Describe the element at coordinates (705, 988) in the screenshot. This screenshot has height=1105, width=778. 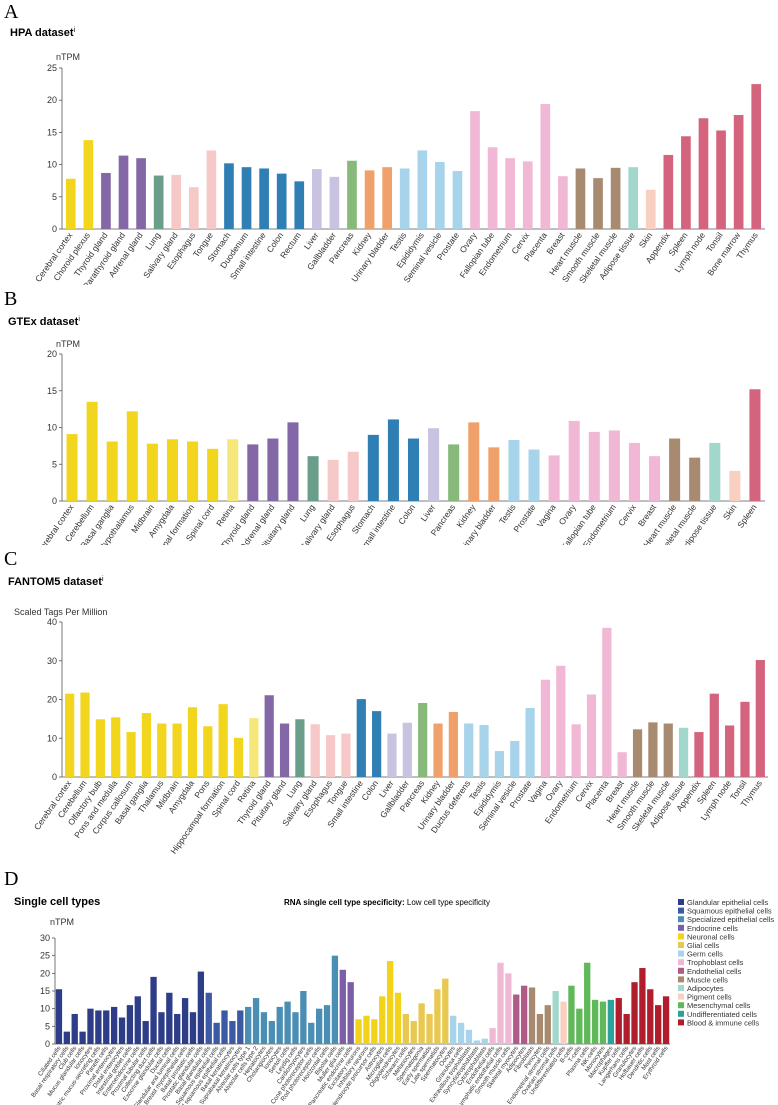
I see `legend-label: Adipocytes` at that location.